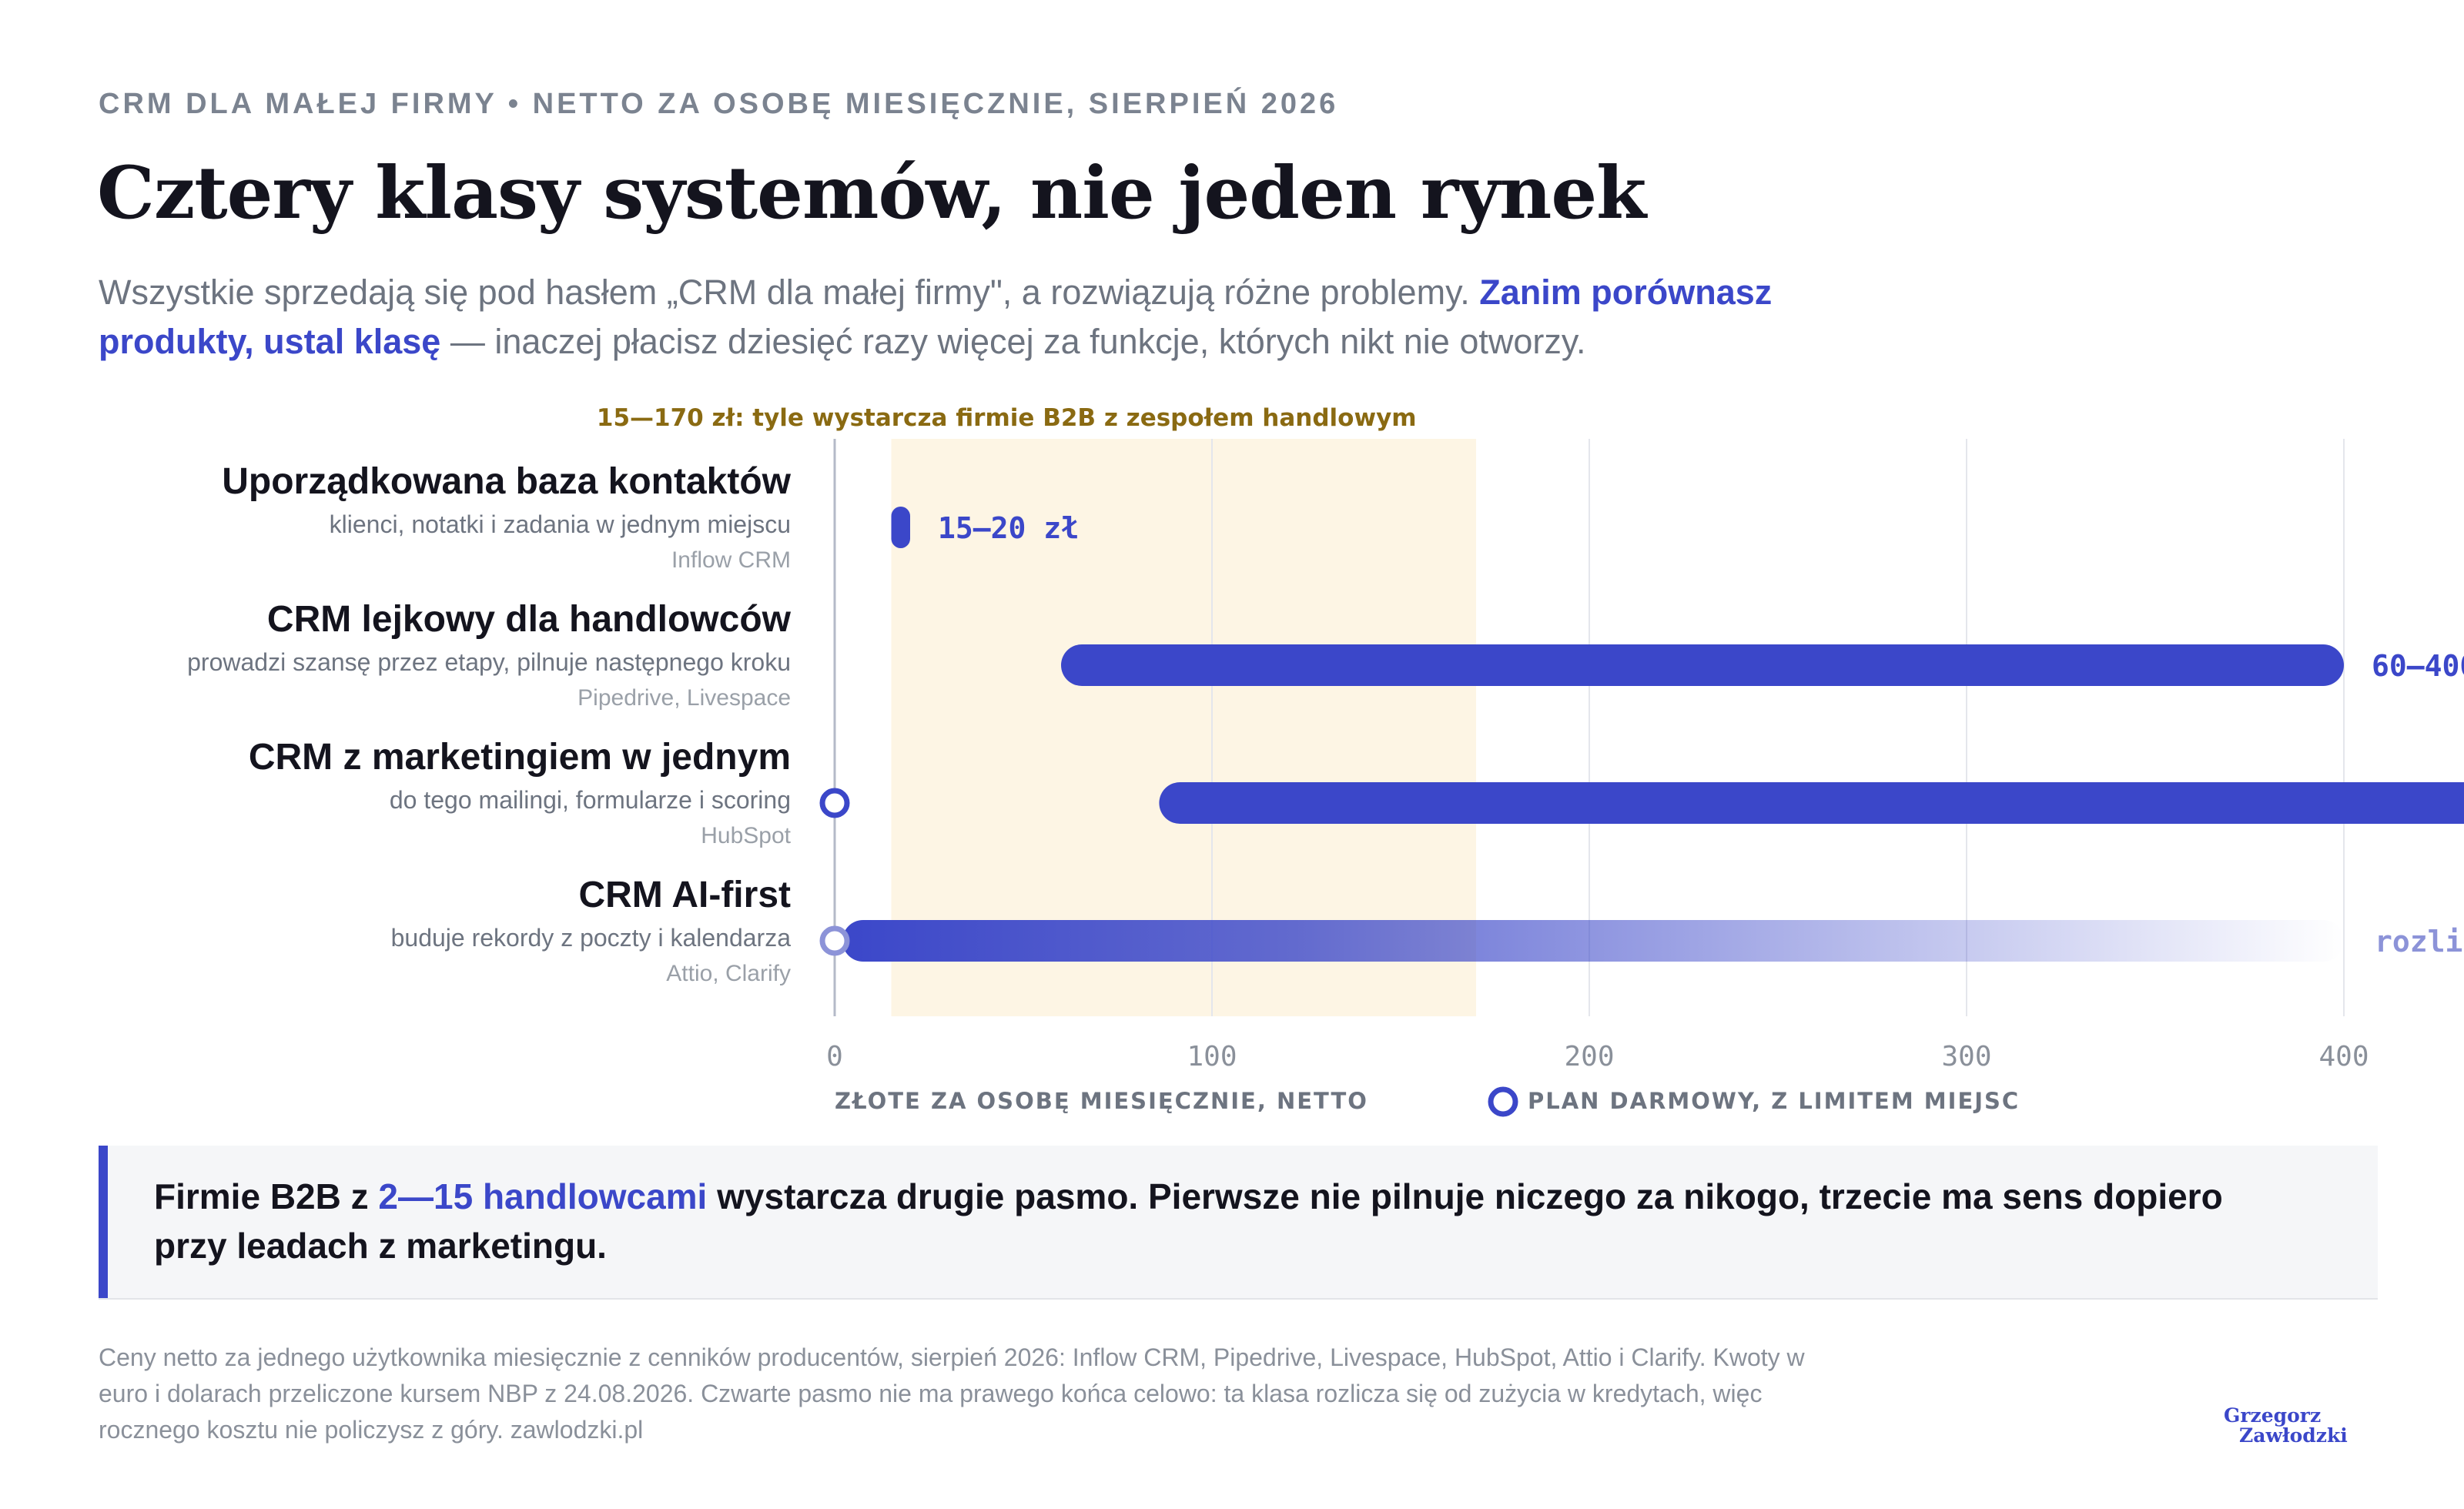 Image resolution: width=2464 pixels, height=1509 pixels. What do you see at coordinates (871, 193) in the screenshot?
I see `page-title: Cztery klasy systemów, nie jeden rynek` at bounding box center [871, 193].